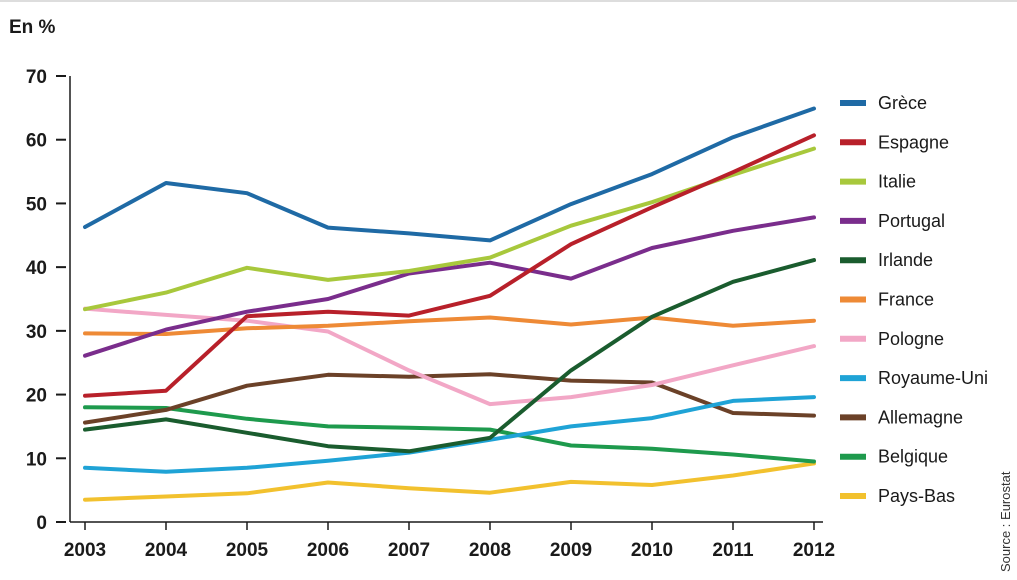  Describe the element at coordinates (36, 459) in the screenshot. I see `y-tick-label: 10` at that location.